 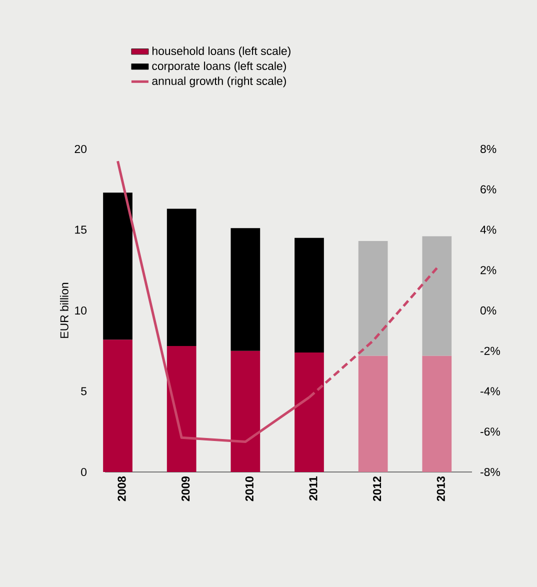 I want to click on y2-tick-label: 6%, so click(x=488, y=189).